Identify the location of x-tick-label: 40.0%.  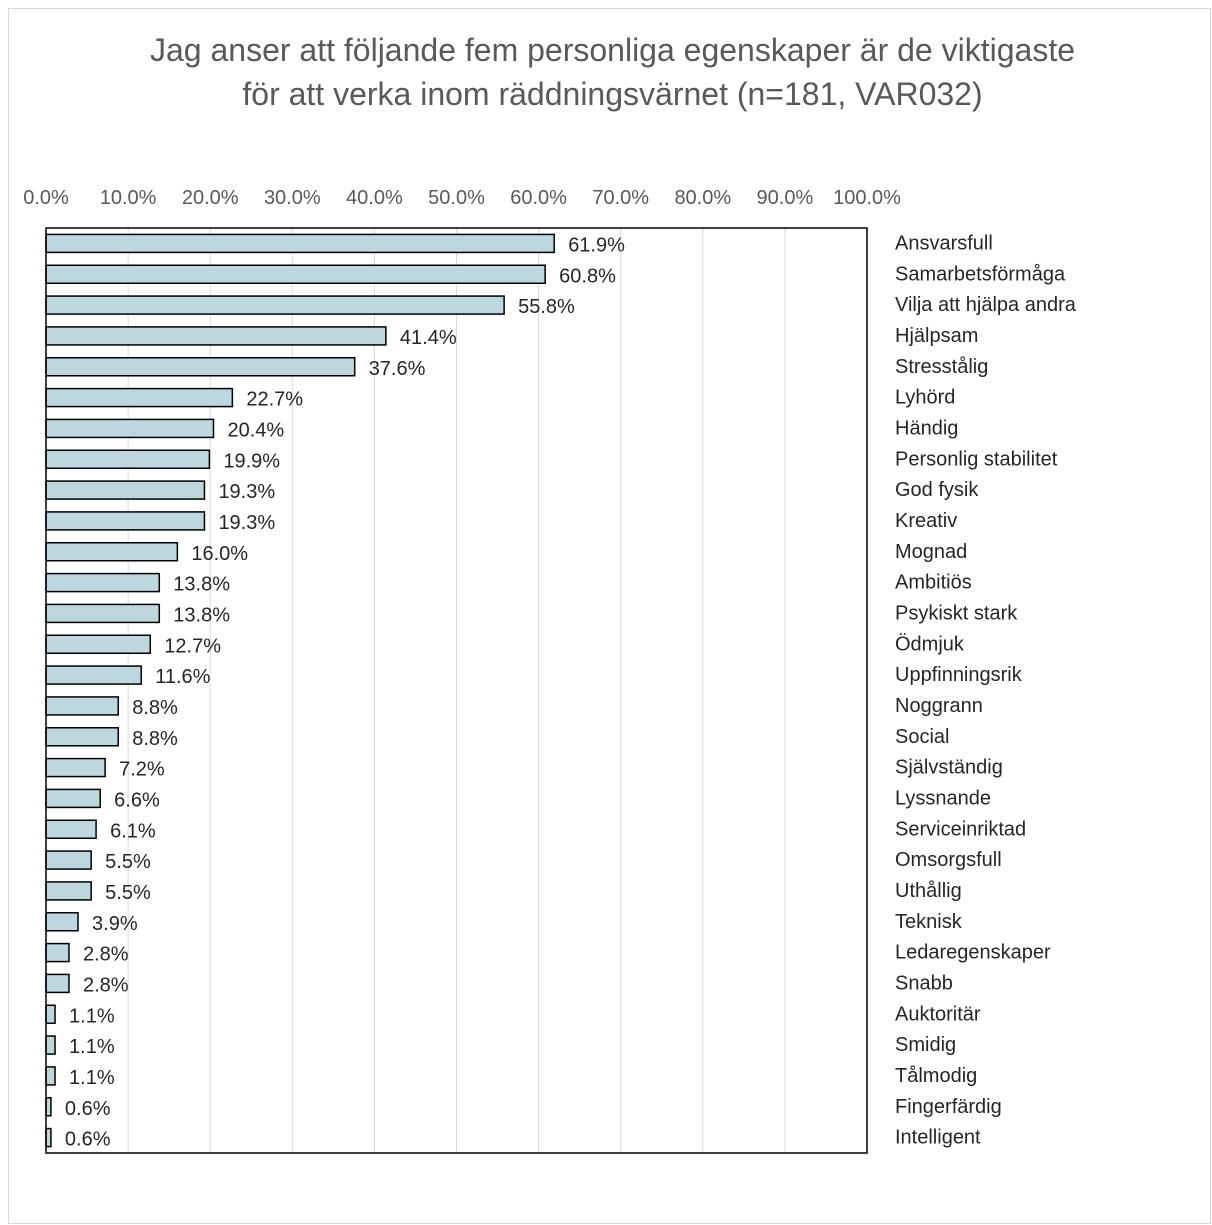
(374, 198).